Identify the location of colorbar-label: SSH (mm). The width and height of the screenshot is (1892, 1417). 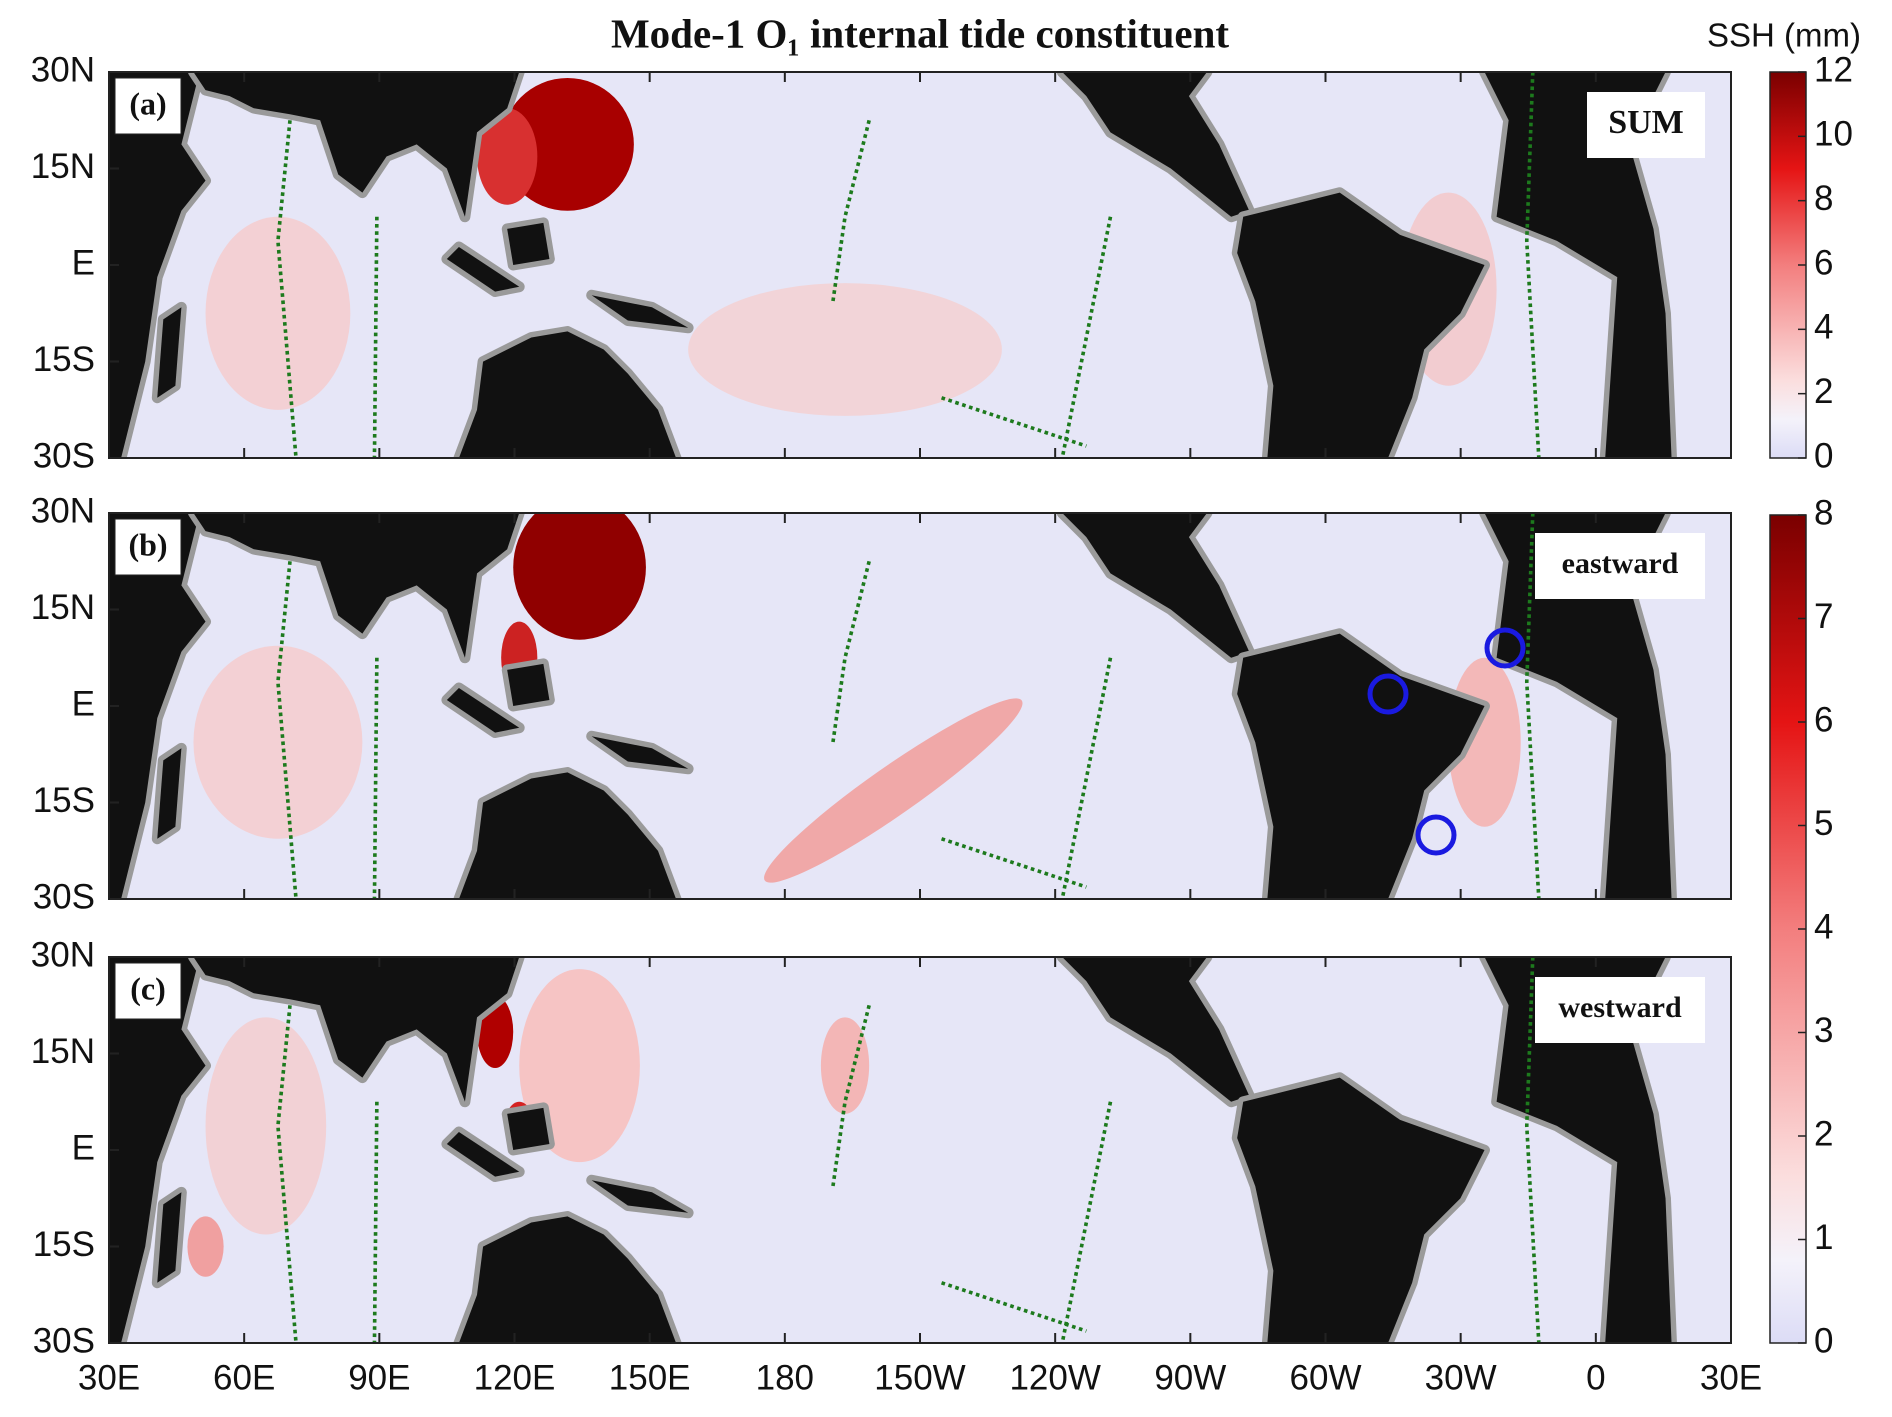
(1784, 35).